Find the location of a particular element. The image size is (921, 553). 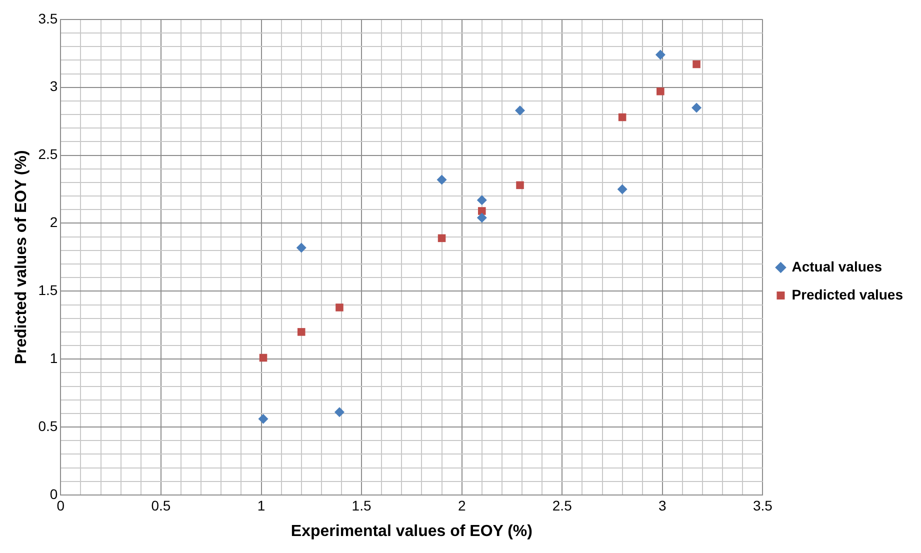

x-tick-label: 3.5 is located at coordinates (762, 505).